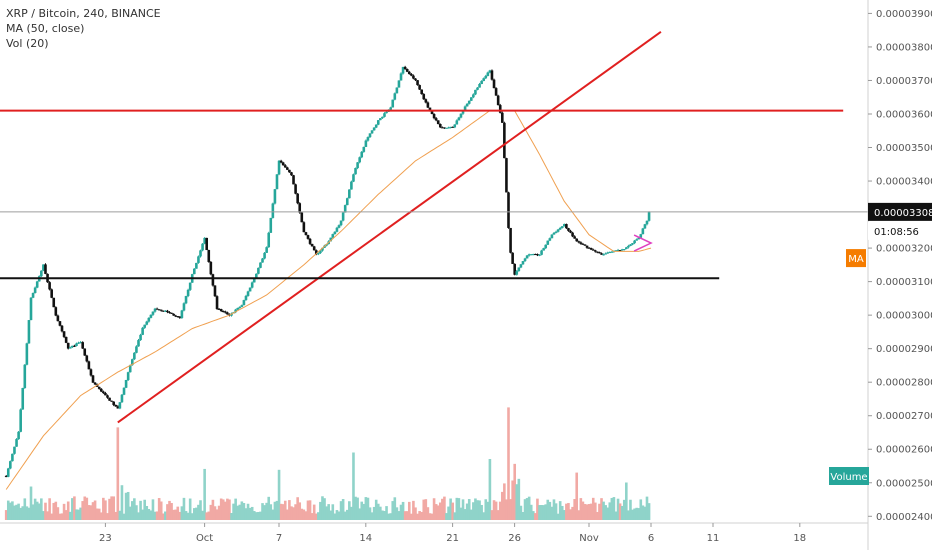 The width and height of the screenshot is (932, 550). What do you see at coordinates (904, 47) in the screenshot?
I see `price-tick-label: 0.00003800` at bounding box center [904, 47].